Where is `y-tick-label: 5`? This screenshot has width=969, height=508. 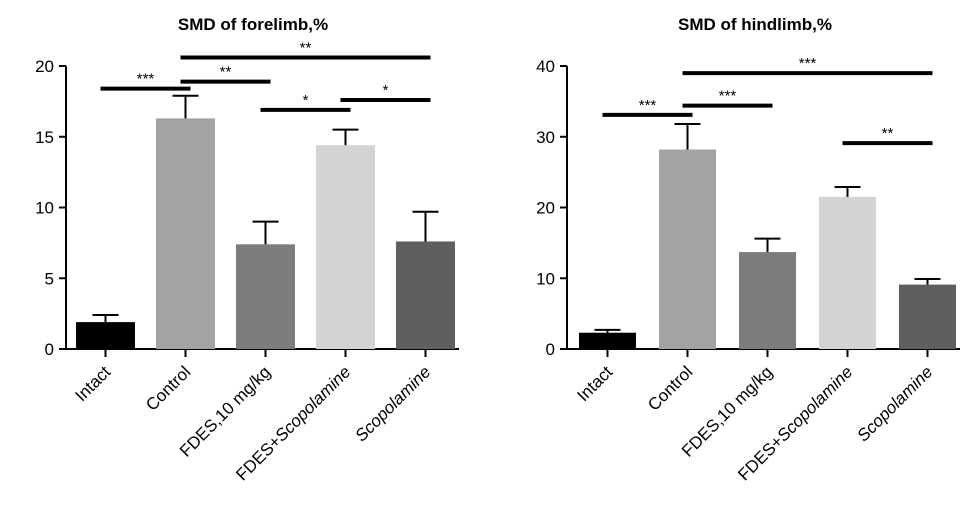
y-tick-label: 5 is located at coordinates (49, 278).